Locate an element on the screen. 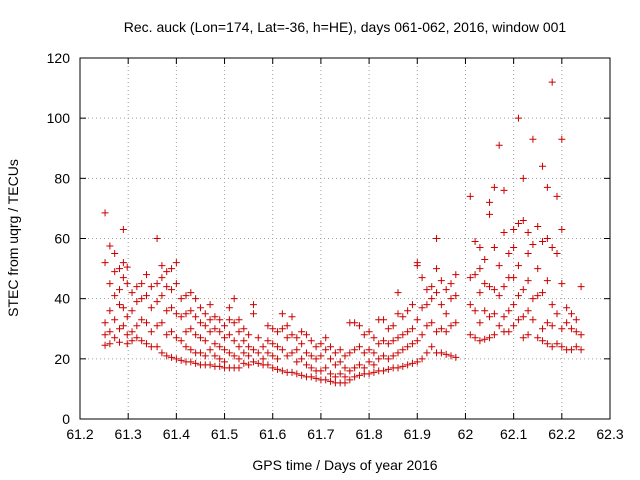 The image size is (640, 480). x-tick-label: 62.2 is located at coordinates (561, 434).